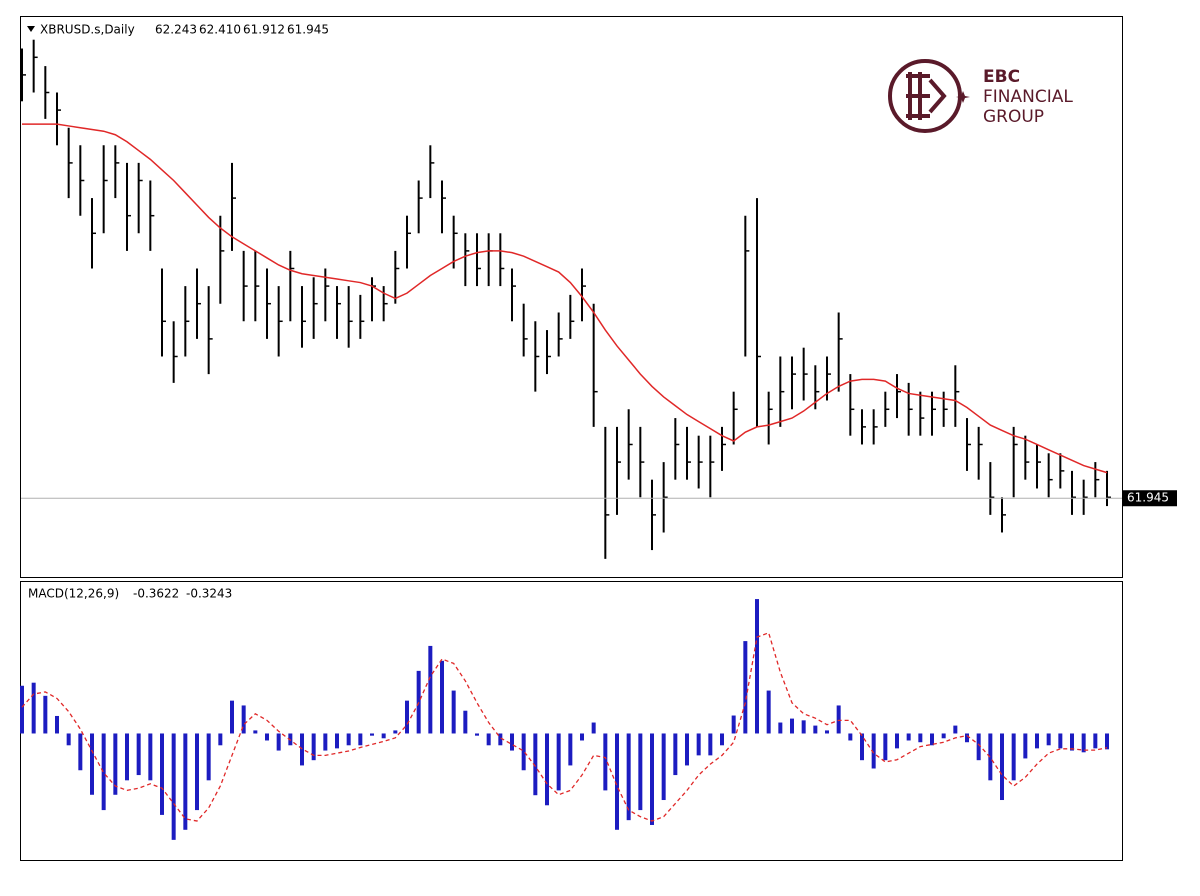 The image size is (1200, 896). I want to click on price-label: 61.945, so click(1148, 498).